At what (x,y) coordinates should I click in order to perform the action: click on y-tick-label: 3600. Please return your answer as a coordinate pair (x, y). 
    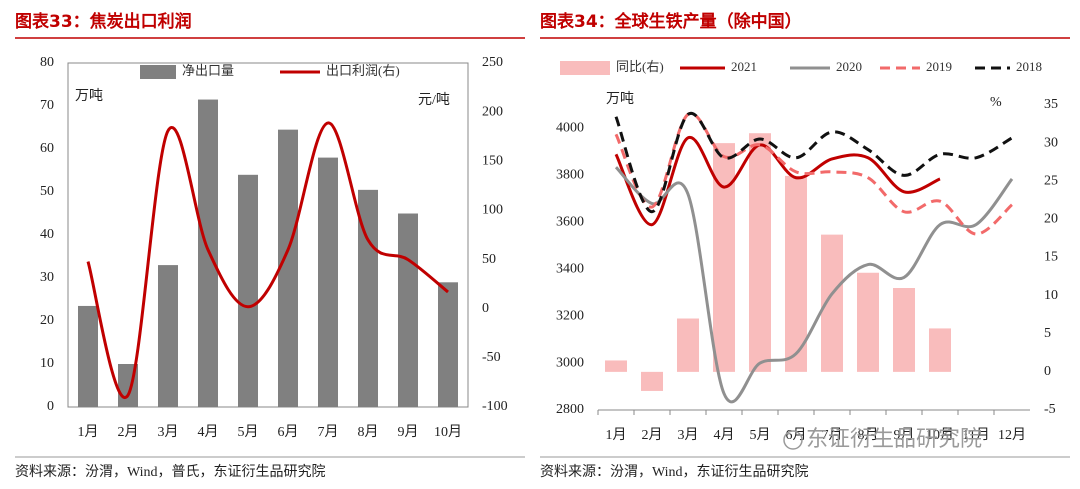
    Looking at the image, I should click on (570, 222).